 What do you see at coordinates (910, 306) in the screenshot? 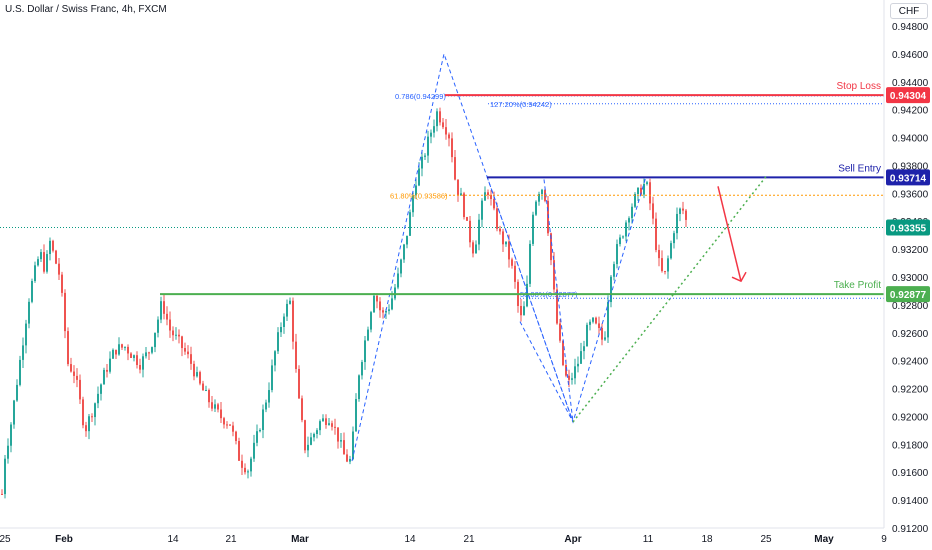
I see `price-tick-label: 0.92800` at bounding box center [910, 306].